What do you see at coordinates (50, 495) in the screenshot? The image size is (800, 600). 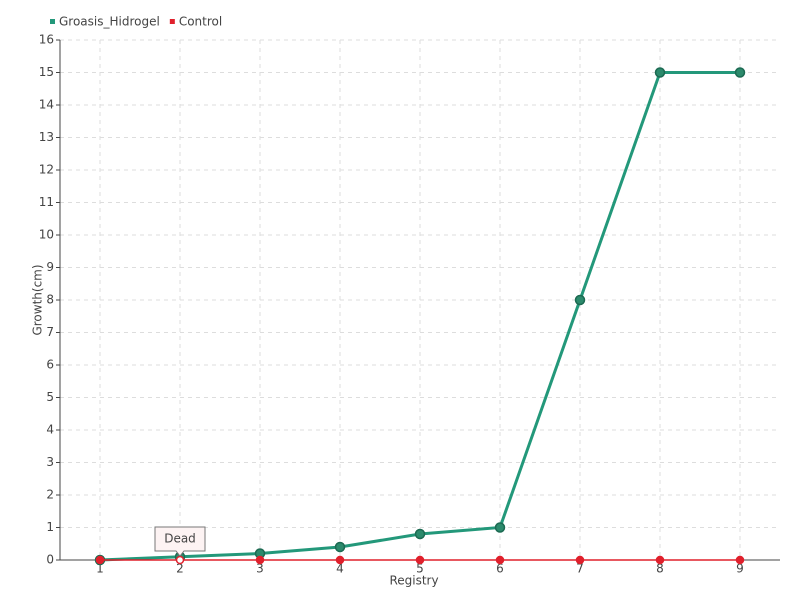 I see `y-tick-label: 2` at bounding box center [50, 495].